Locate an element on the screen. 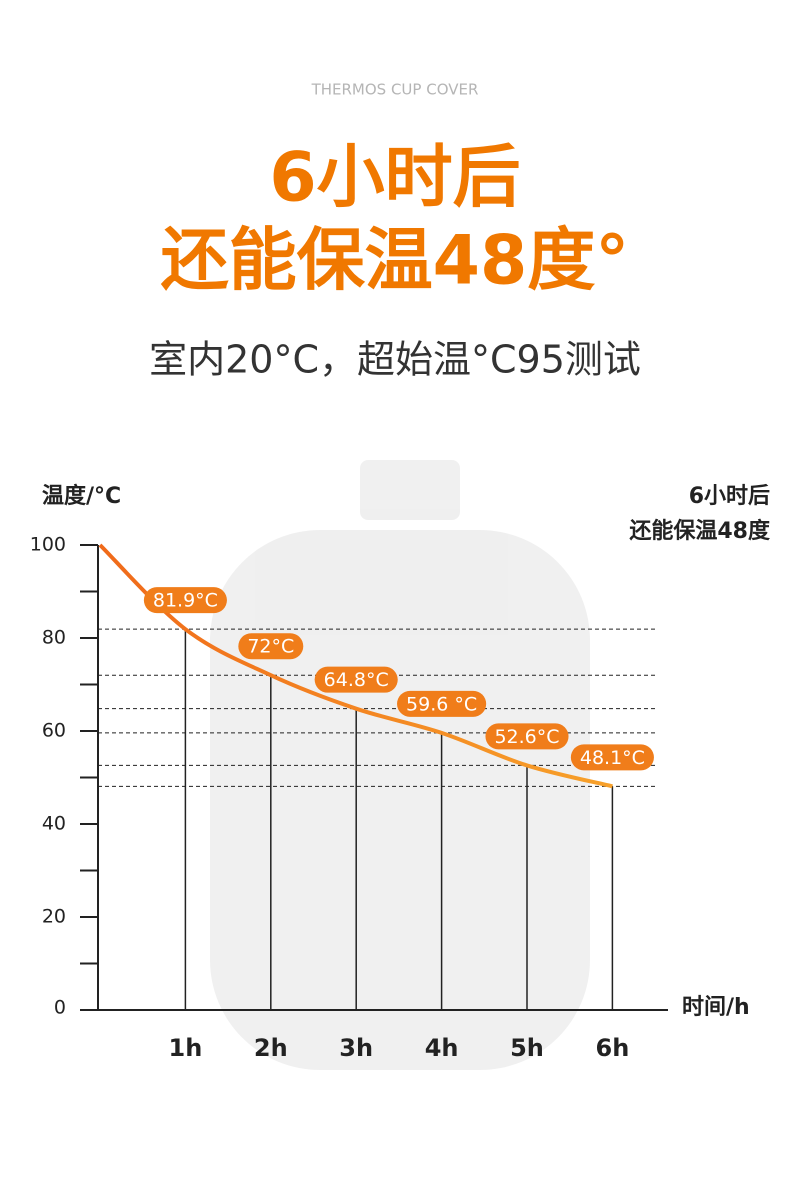 This screenshot has width=790, height=1200. temperature-line is located at coordinates (355, 666).